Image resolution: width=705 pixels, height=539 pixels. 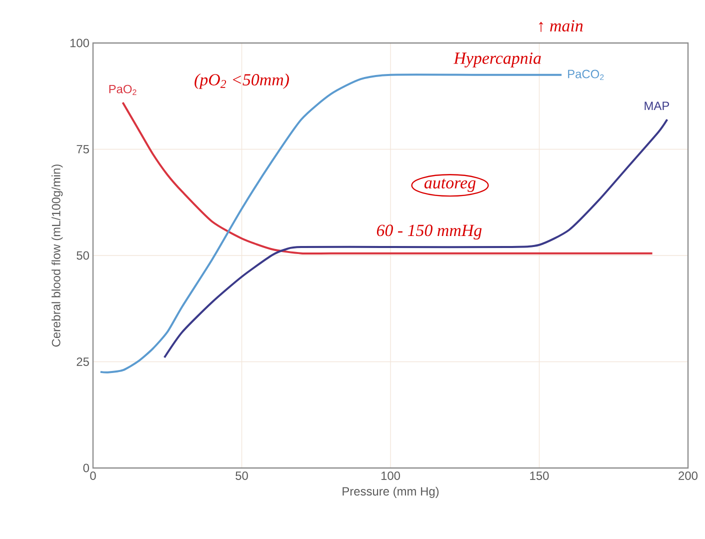 What do you see at coordinates (86, 468) in the screenshot?
I see `y-tick-label: 0` at bounding box center [86, 468].